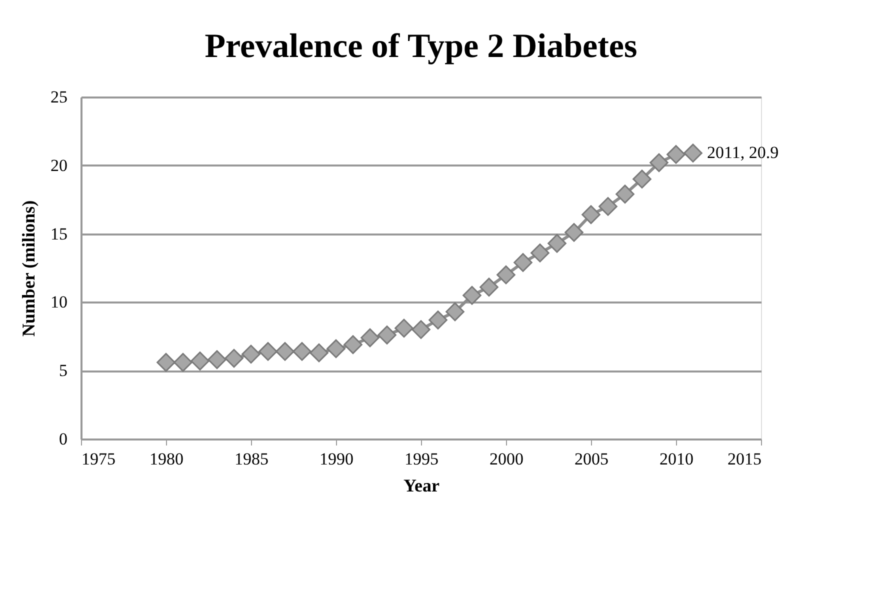  I want to click on data-label: 2011, 20.9, so click(743, 152).